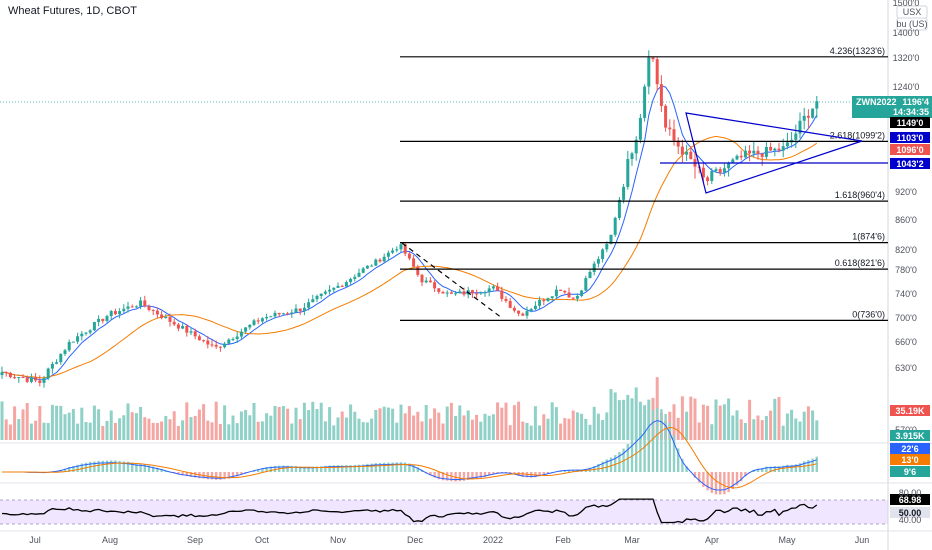  I want to click on rsi-level-label: 50.00, so click(910, 513).